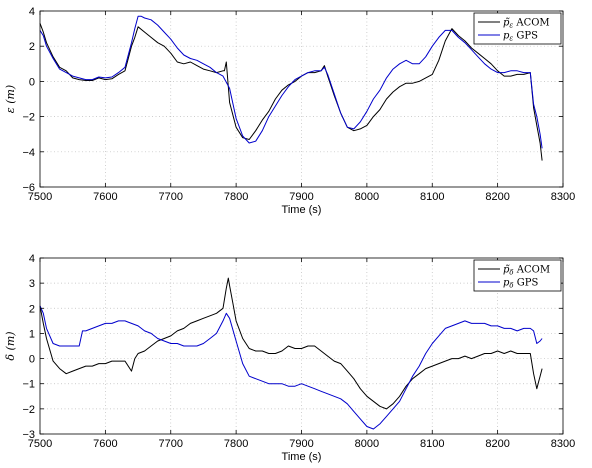 The height and width of the screenshot is (468, 592). I want to click on legend-entry: p̃ε ACOM, so click(526, 24).